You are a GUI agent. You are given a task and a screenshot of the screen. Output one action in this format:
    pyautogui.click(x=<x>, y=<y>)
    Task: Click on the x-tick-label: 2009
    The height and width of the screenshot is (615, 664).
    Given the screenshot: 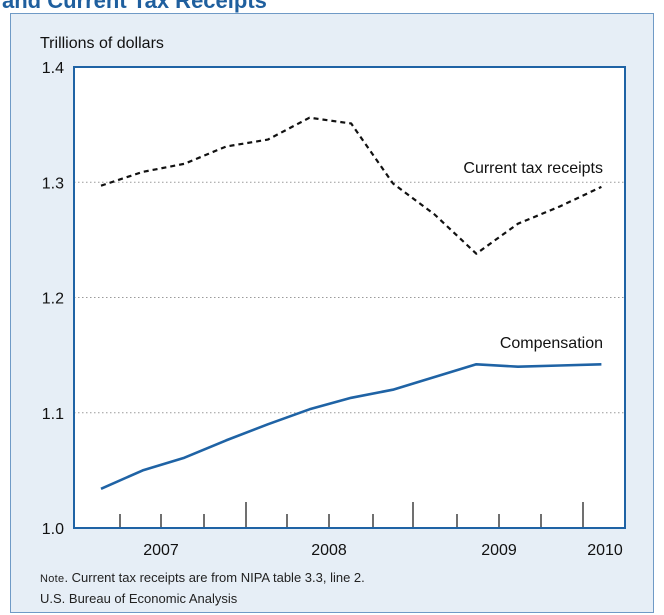 What is the action you would take?
    pyautogui.click(x=499, y=550)
    